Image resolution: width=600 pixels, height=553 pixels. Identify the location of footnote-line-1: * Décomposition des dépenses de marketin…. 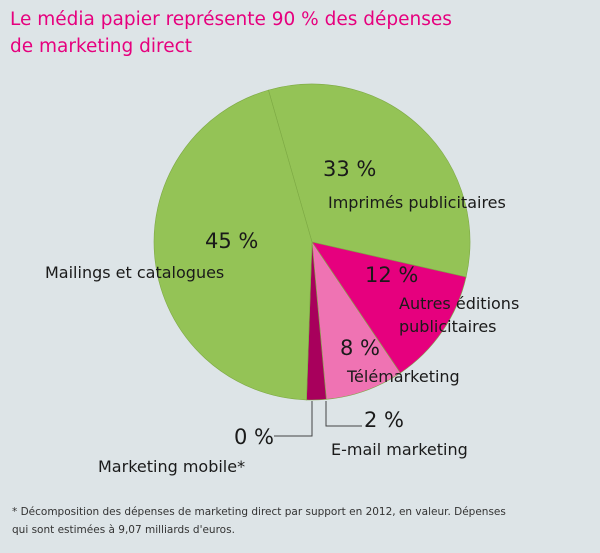
(259, 512).